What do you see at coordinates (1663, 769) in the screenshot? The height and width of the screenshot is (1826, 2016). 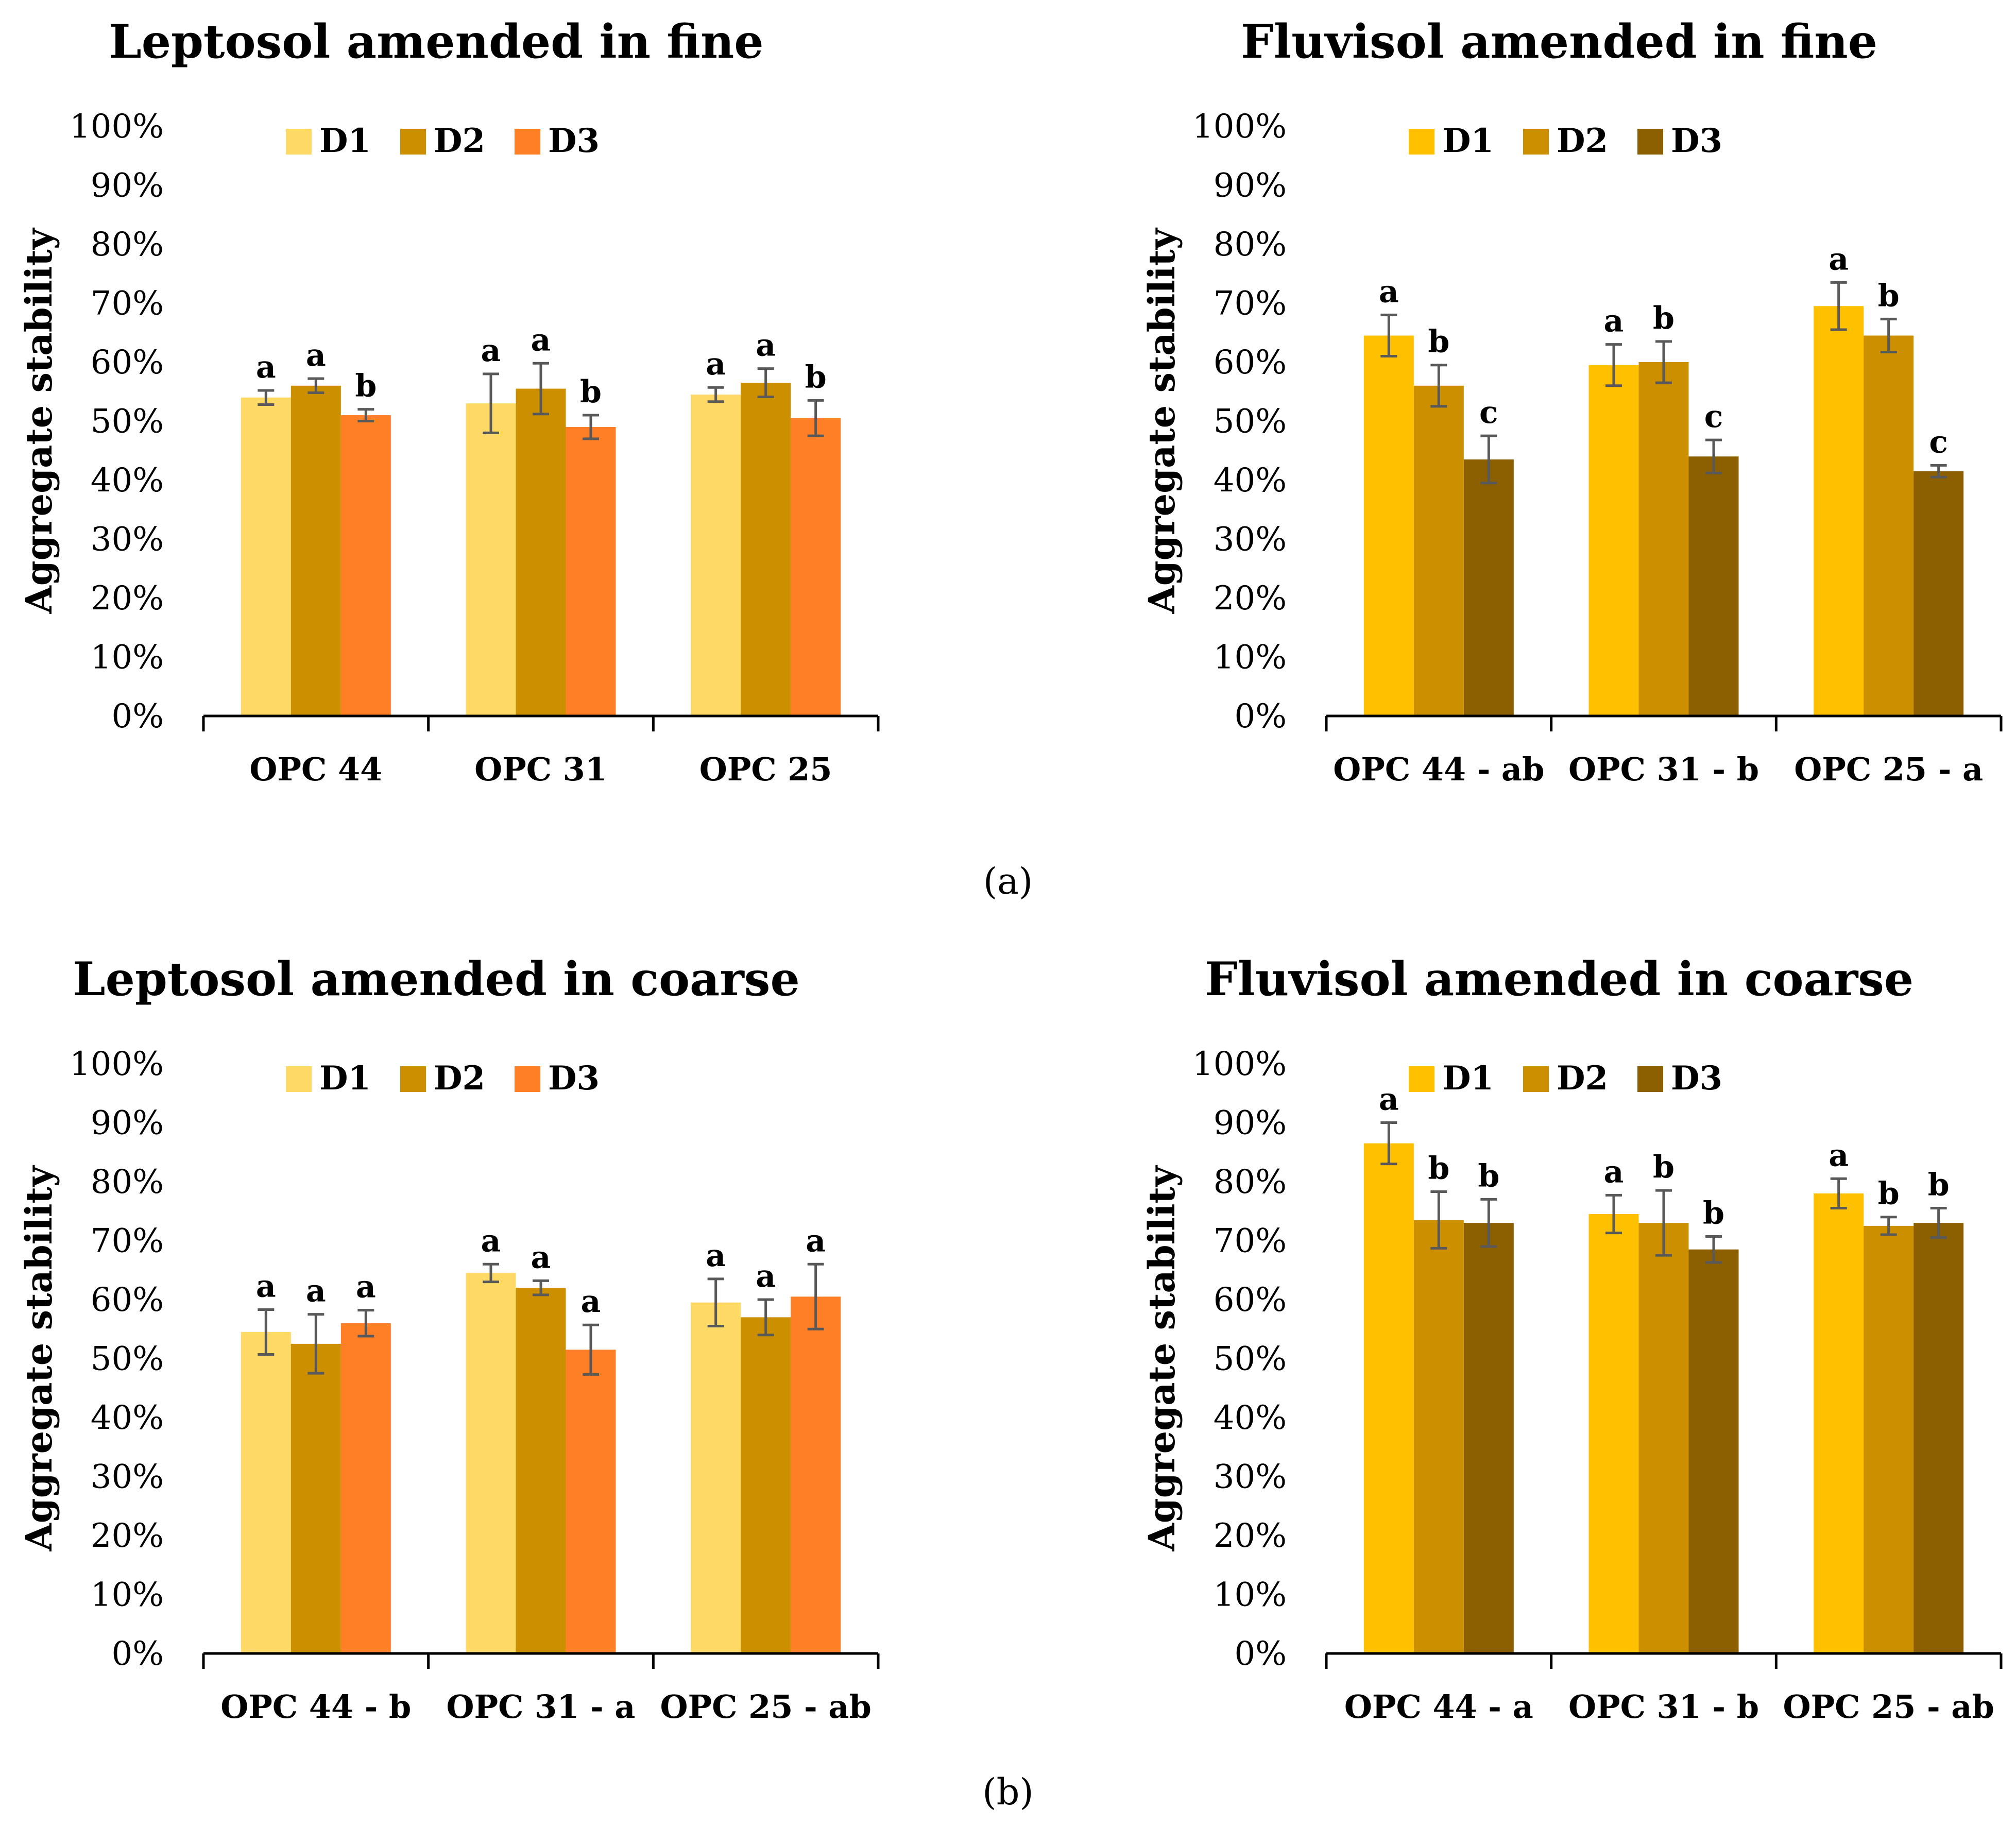 I see `x-tick-label: OPC 31 - b` at bounding box center [1663, 769].